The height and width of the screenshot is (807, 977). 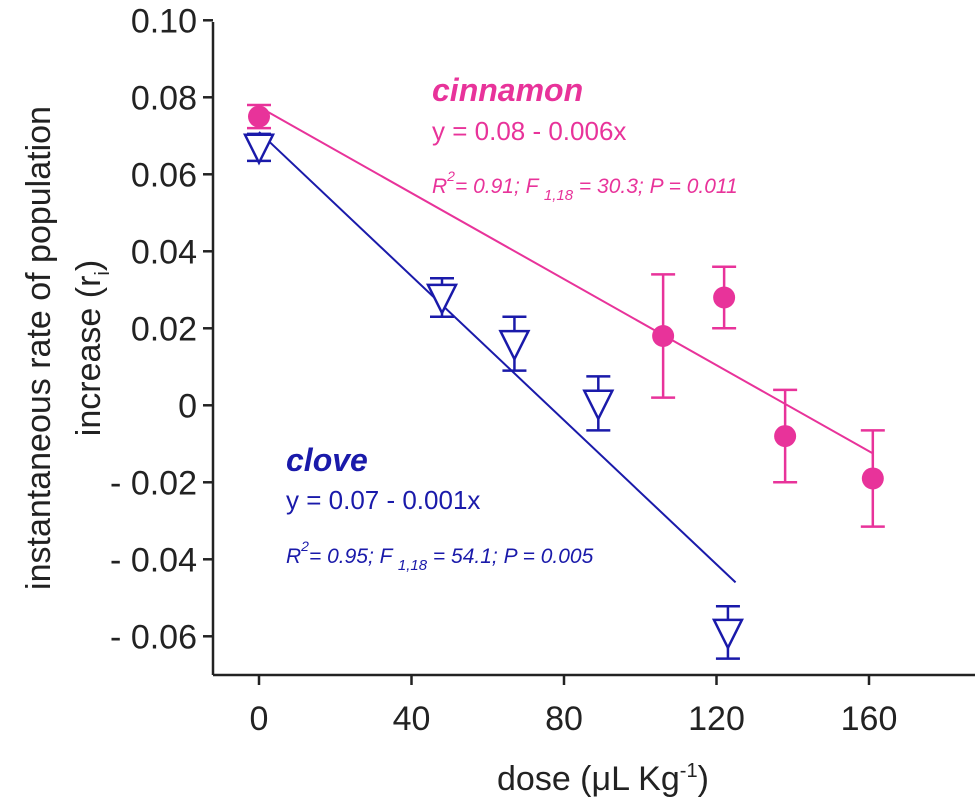 What do you see at coordinates (164, 252) in the screenshot?
I see `y-tick-label: 0.04` at bounding box center [164, 252].